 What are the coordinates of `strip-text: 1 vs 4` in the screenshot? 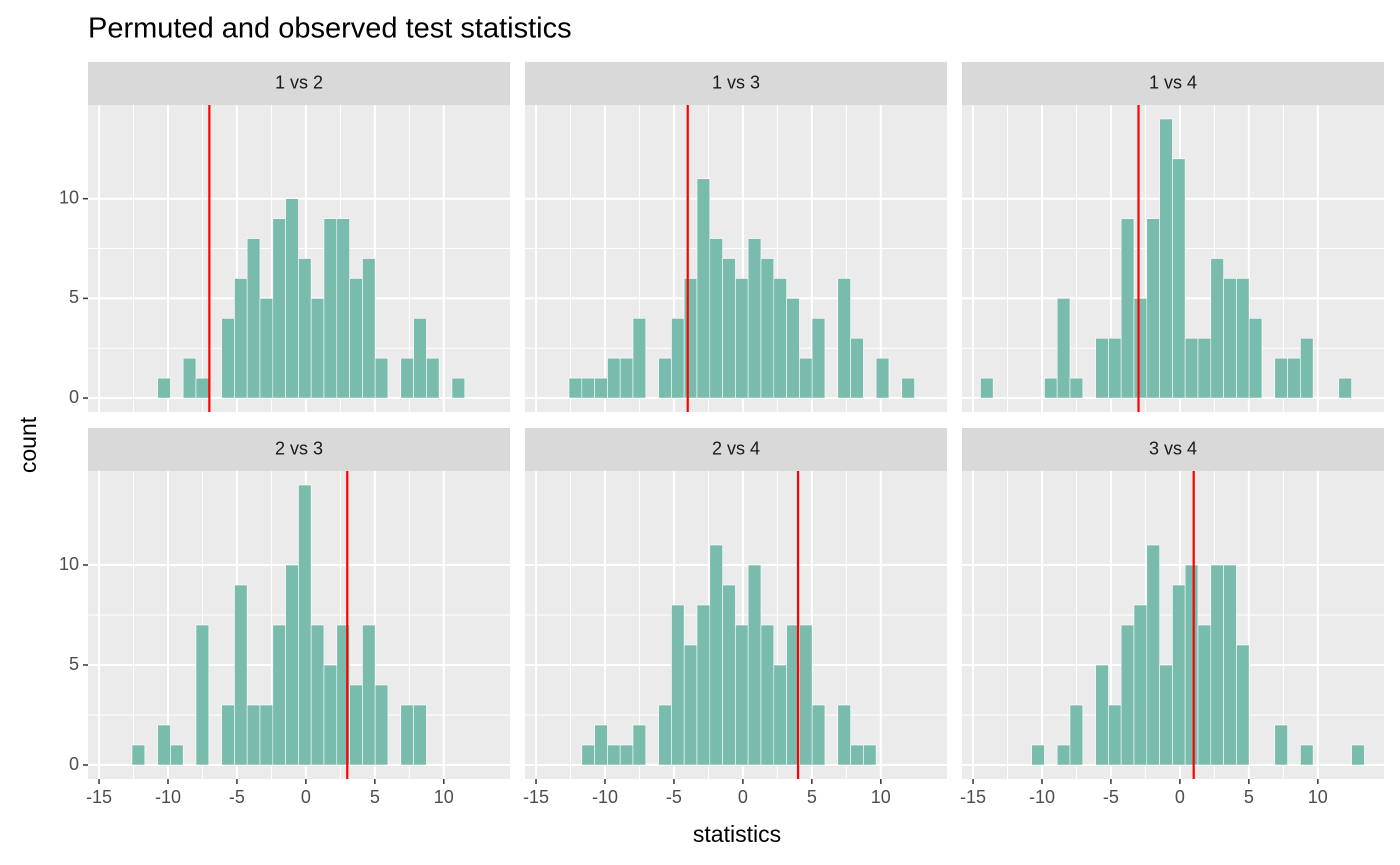 It's located at (1173, 82).